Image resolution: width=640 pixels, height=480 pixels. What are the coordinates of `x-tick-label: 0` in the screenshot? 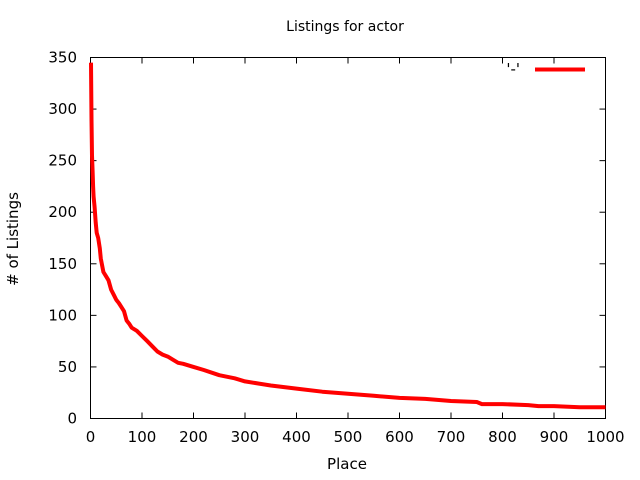 It's located at (91, 437).